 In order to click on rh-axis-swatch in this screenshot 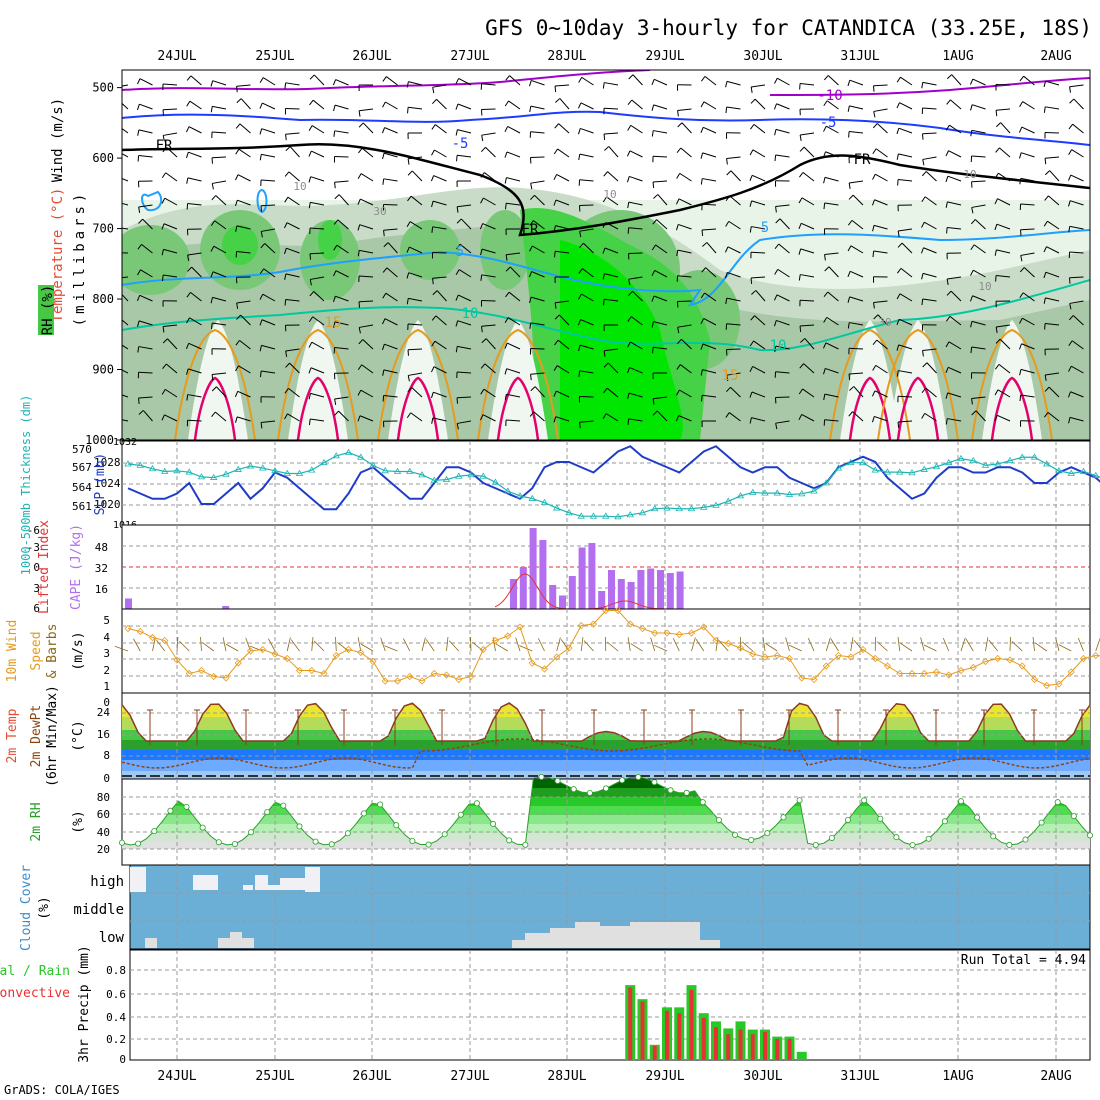, I will do `click(46, 310)`.